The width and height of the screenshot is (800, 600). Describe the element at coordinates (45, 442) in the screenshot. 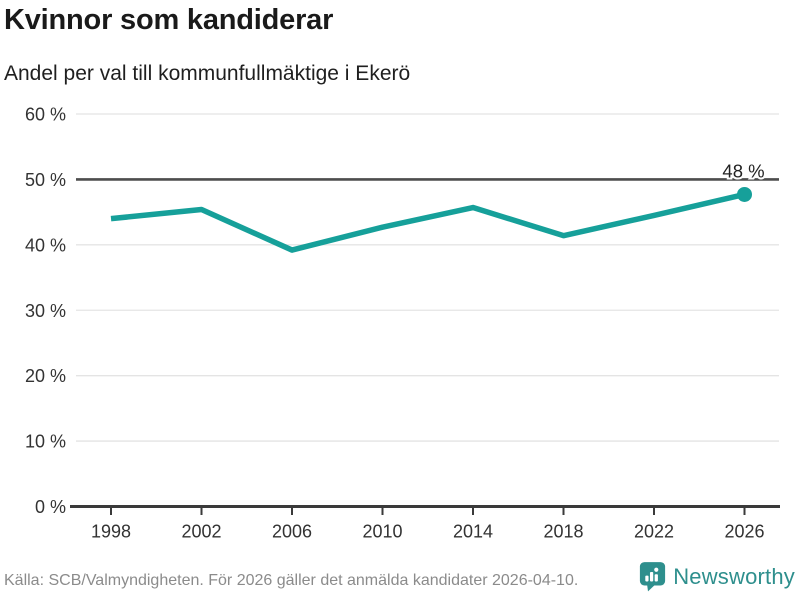

I see `y-tick-label: 10 %` at that location.